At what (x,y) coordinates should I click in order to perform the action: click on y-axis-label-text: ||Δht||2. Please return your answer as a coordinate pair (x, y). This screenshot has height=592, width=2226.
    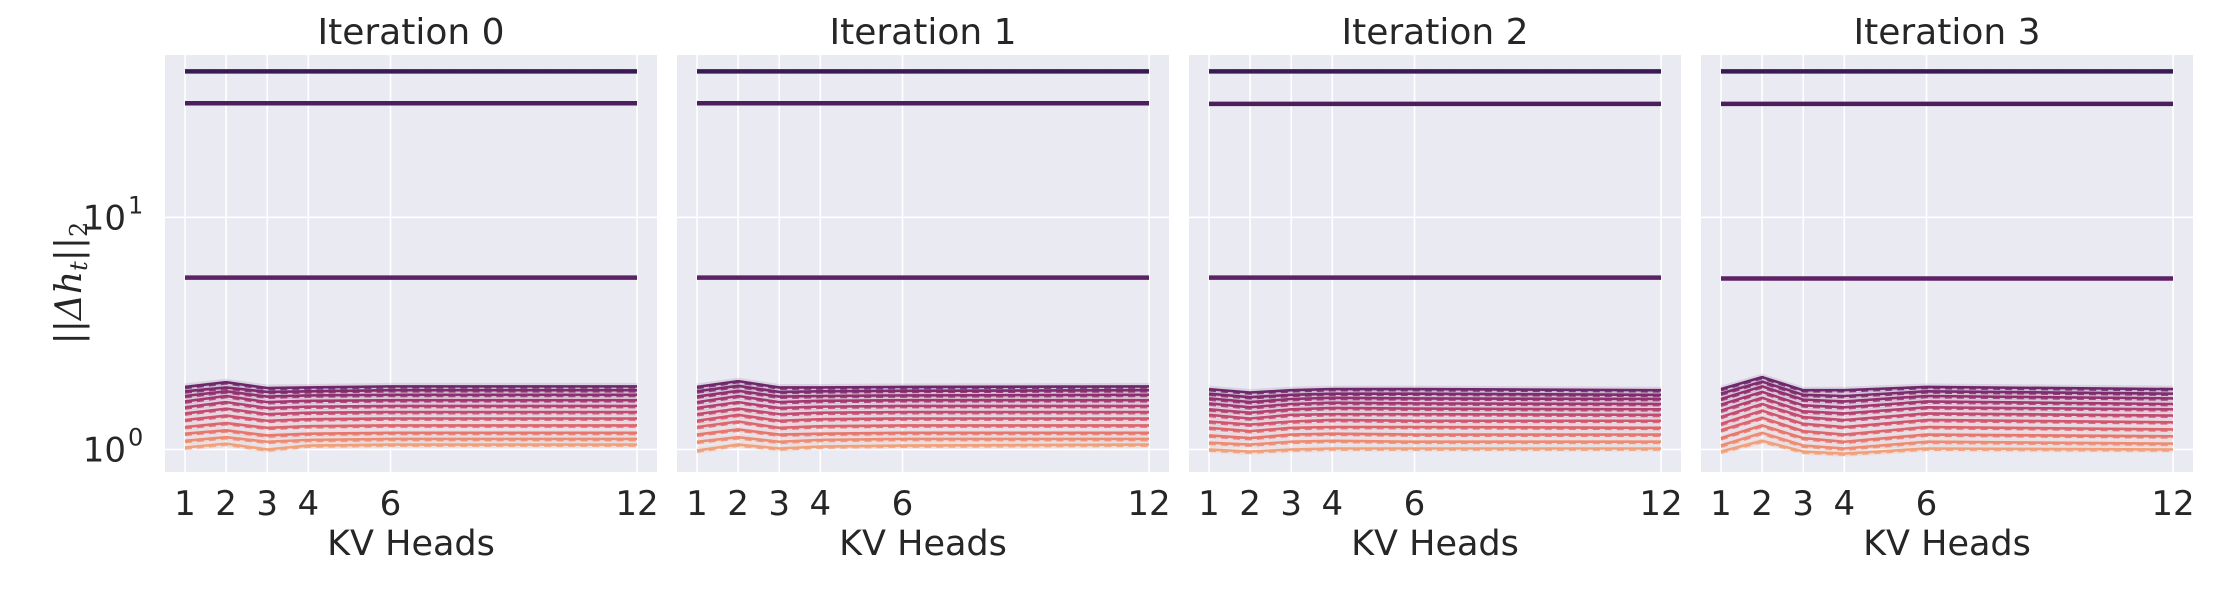
    Looking at the image, I should click on (71, 283).